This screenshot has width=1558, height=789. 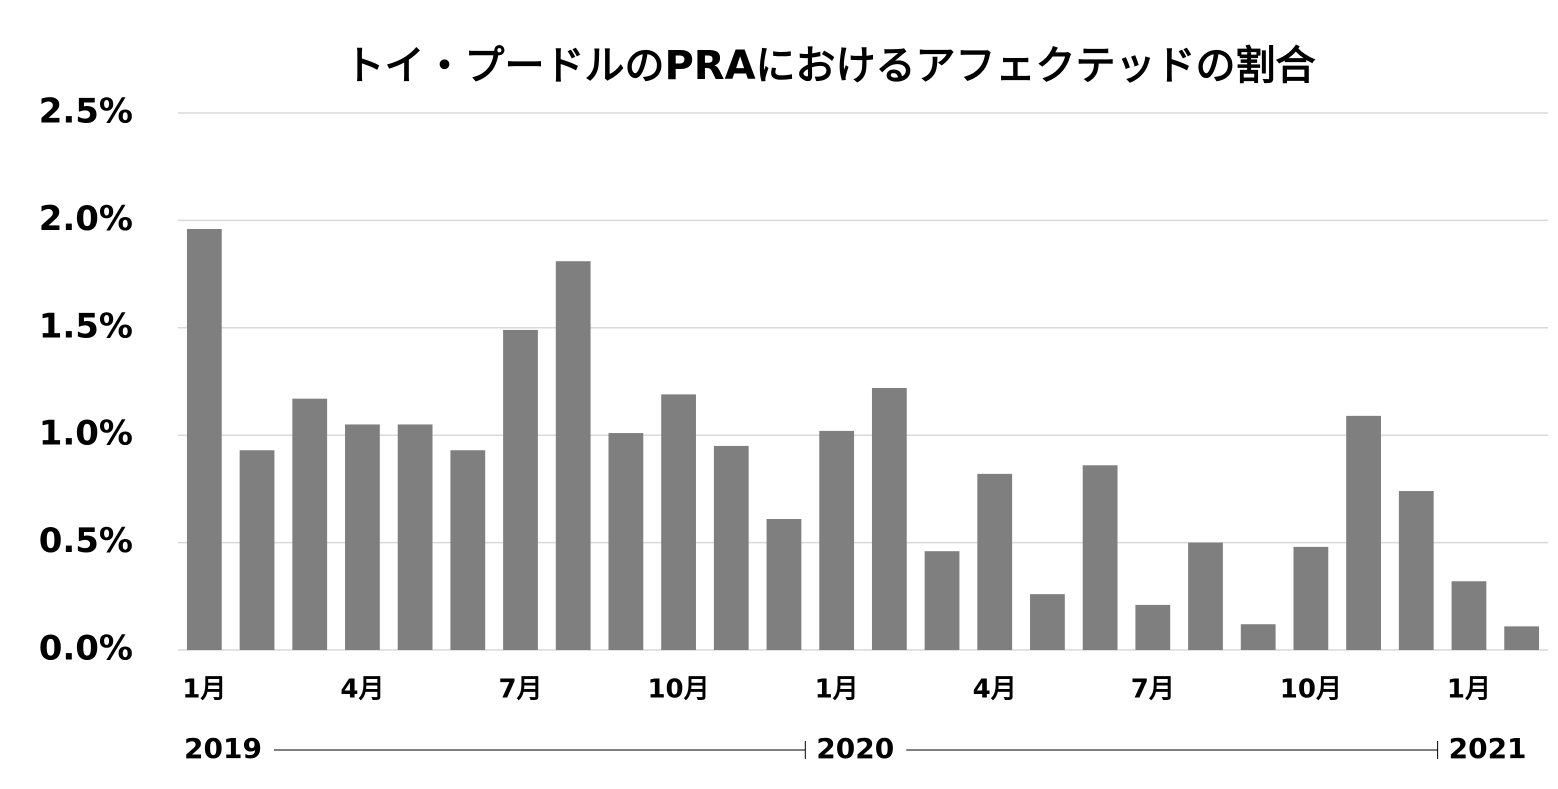 What do you see at coordinates (86, 649) in the screenshot?
I see `y-tick-label: 0.0%` at bounding box center [86, 649].